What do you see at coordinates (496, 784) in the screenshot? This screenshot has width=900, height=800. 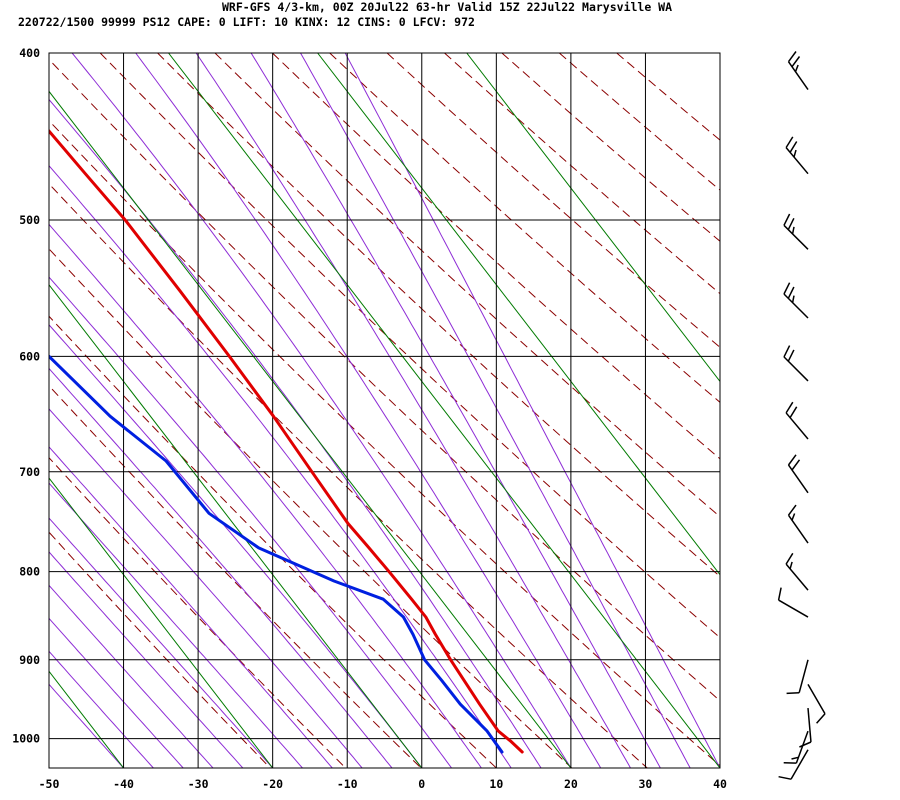 I see `x-tick-label: 10` at bounding box center [496, 784].